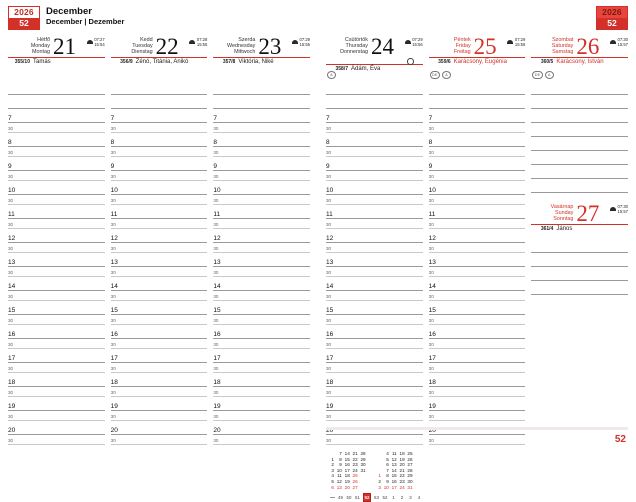 The height and width of the screenshot is (502, 636). I want to click on half-hour-row-7: 30, so click(374, 128).